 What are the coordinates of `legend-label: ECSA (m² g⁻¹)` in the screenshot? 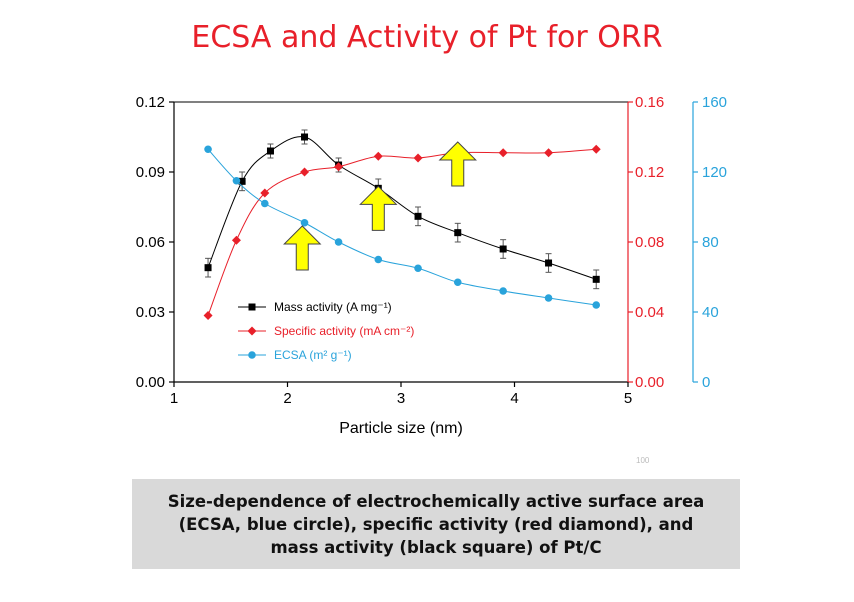 It's located at (313, 355).